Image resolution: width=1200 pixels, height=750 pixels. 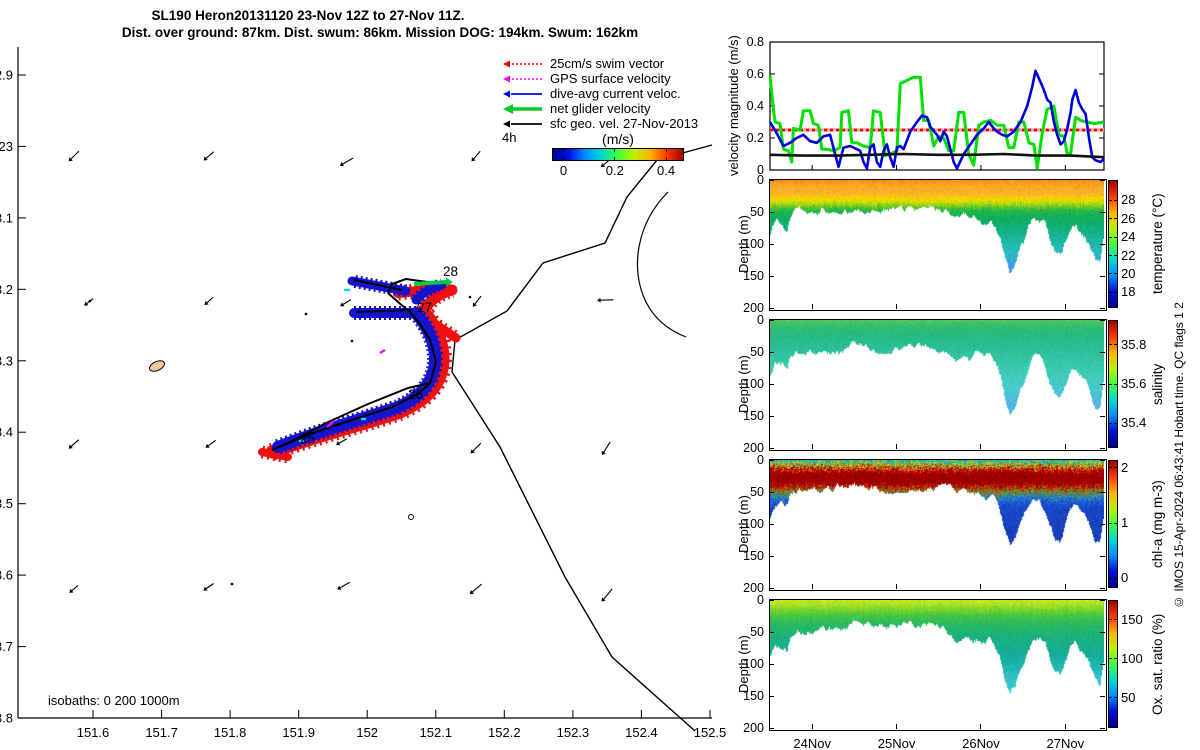 I want to click on isobaths-label: isobaths: 0 200 1000m, so click(x=114, y=700).